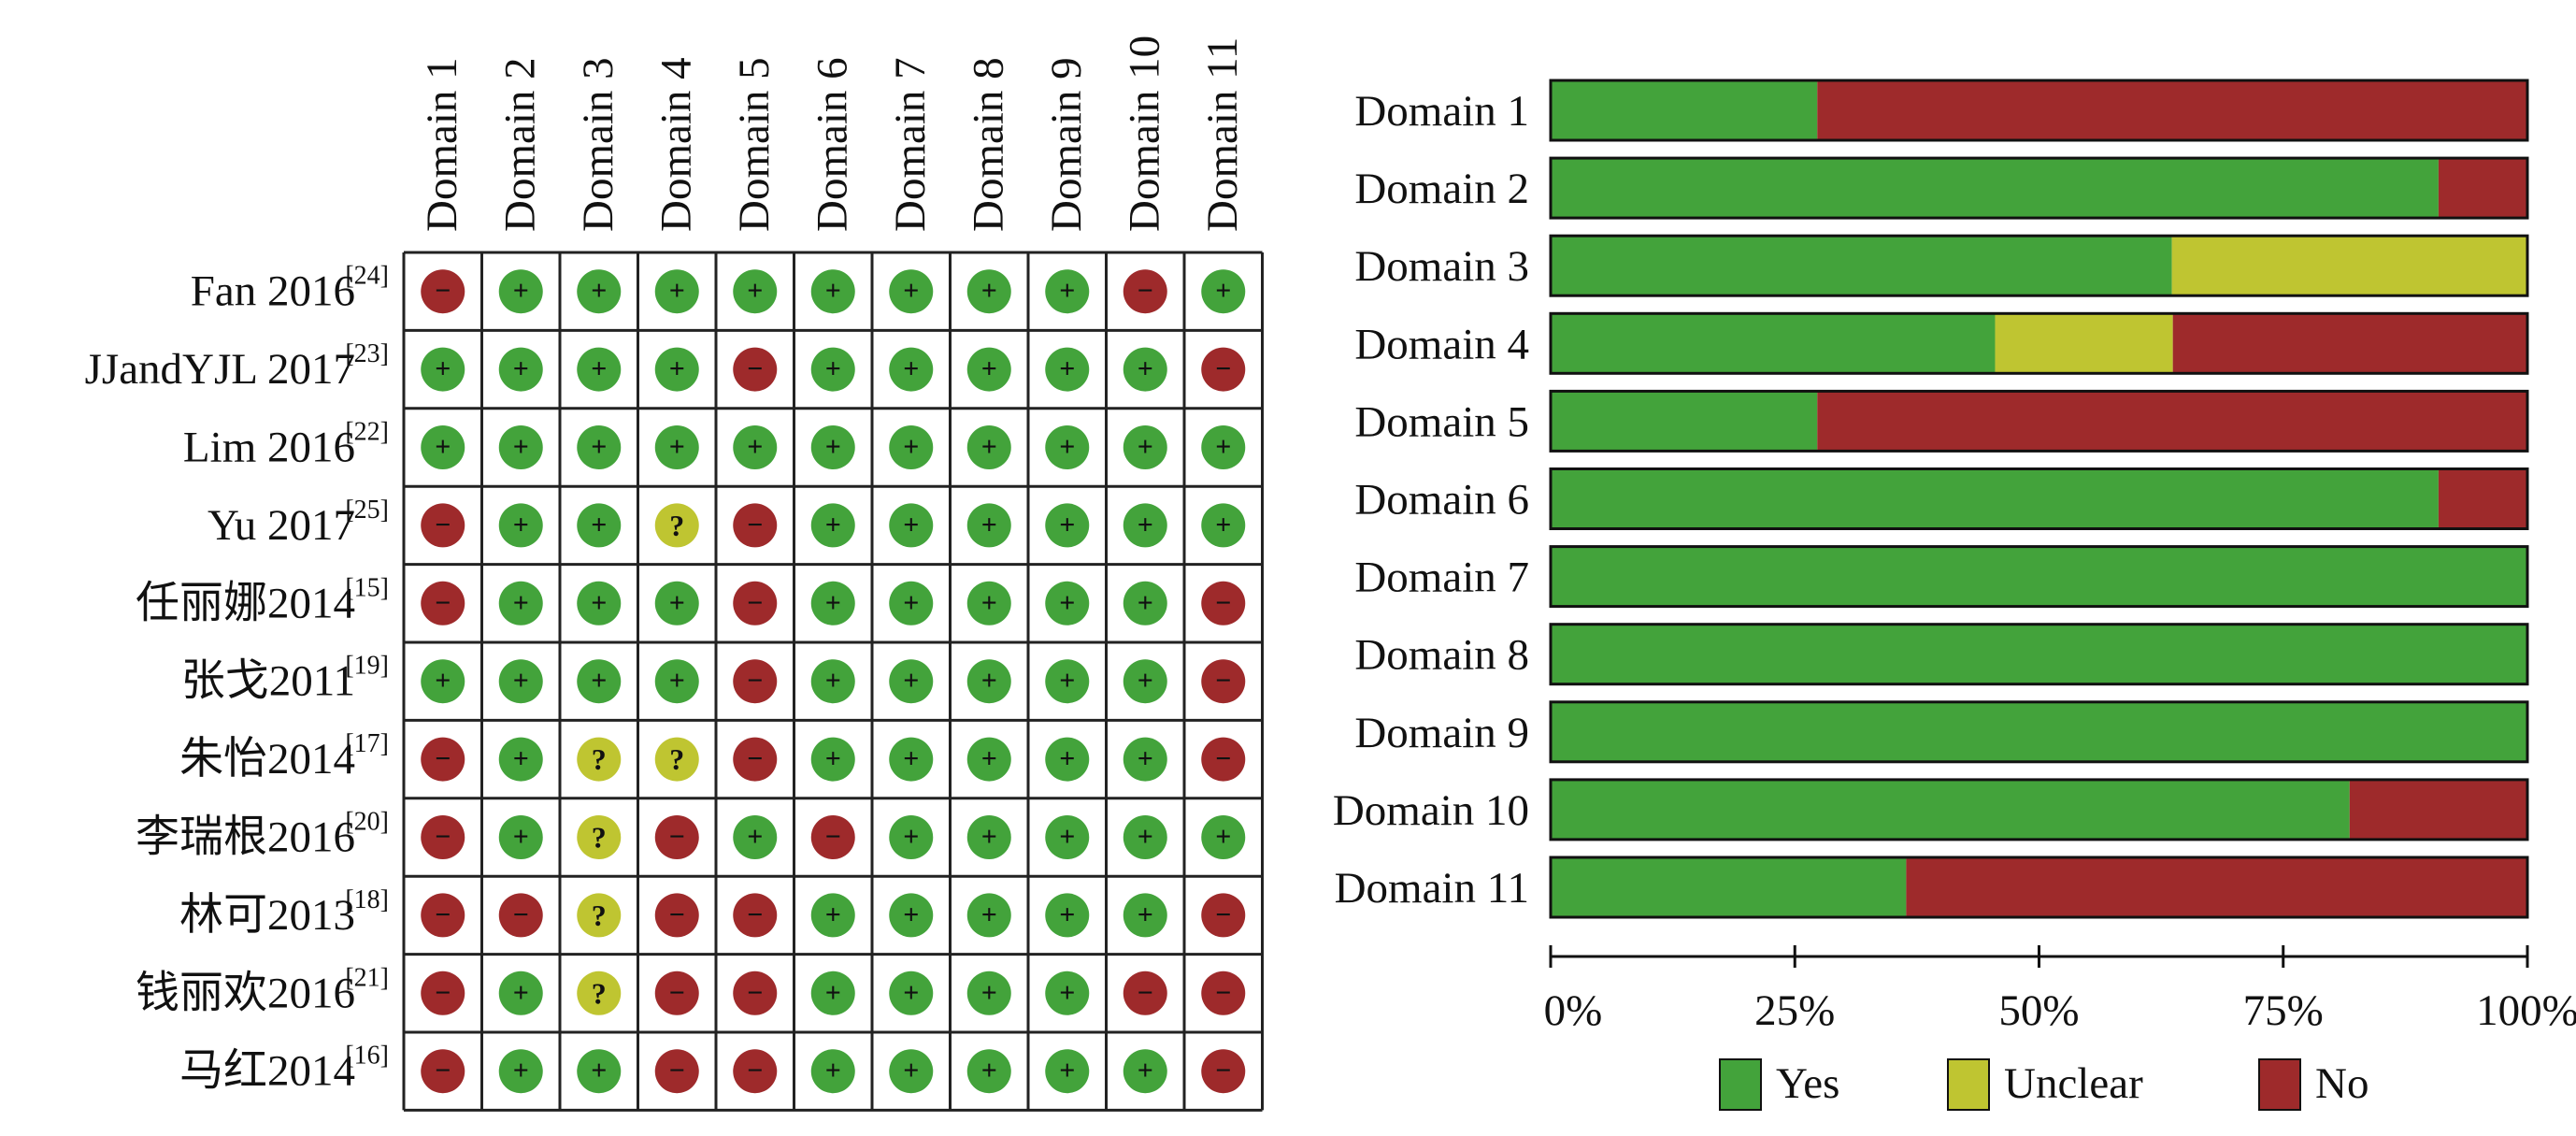  Describe the element at coordinates (367, 432) in the screenshot. I see `reference-superscript: [22]` at that location.